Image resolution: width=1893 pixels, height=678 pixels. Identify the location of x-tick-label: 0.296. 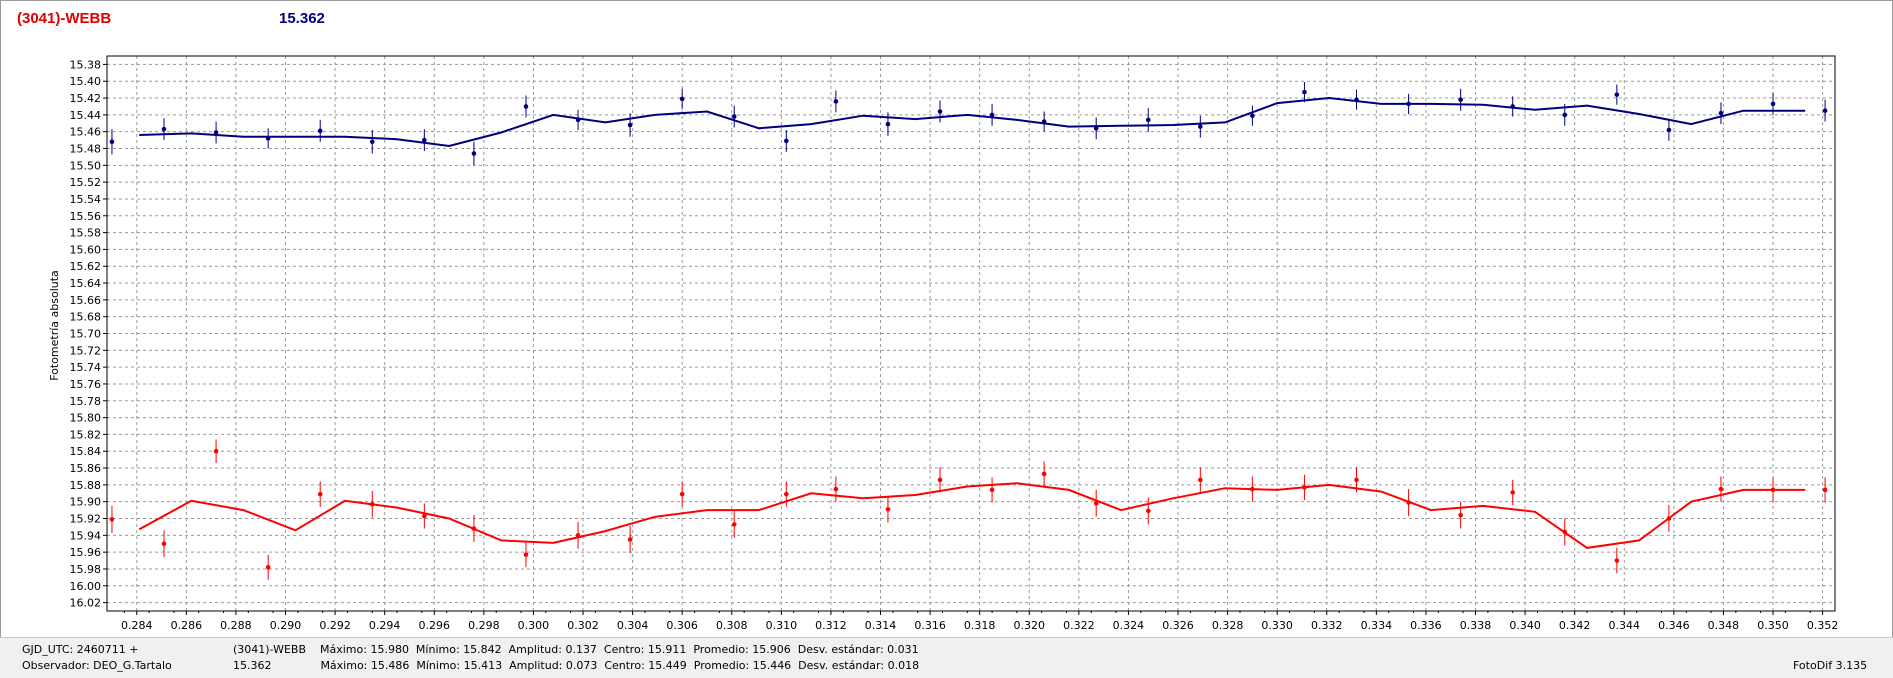
(435, 625).